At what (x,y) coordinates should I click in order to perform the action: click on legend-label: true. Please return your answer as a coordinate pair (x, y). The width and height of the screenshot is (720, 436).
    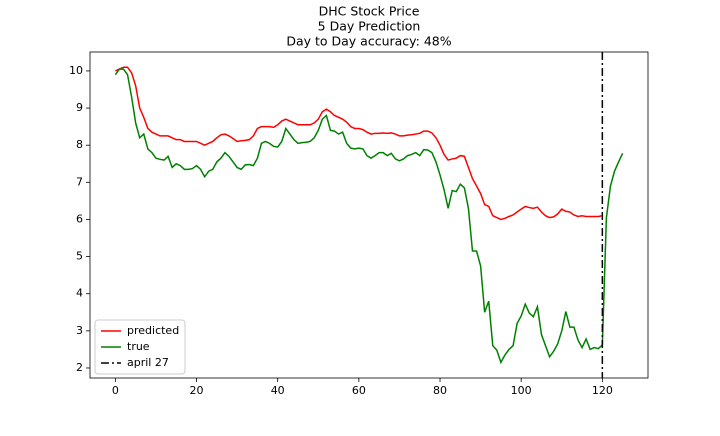
    Looking at the image, I should click on (138, 346).